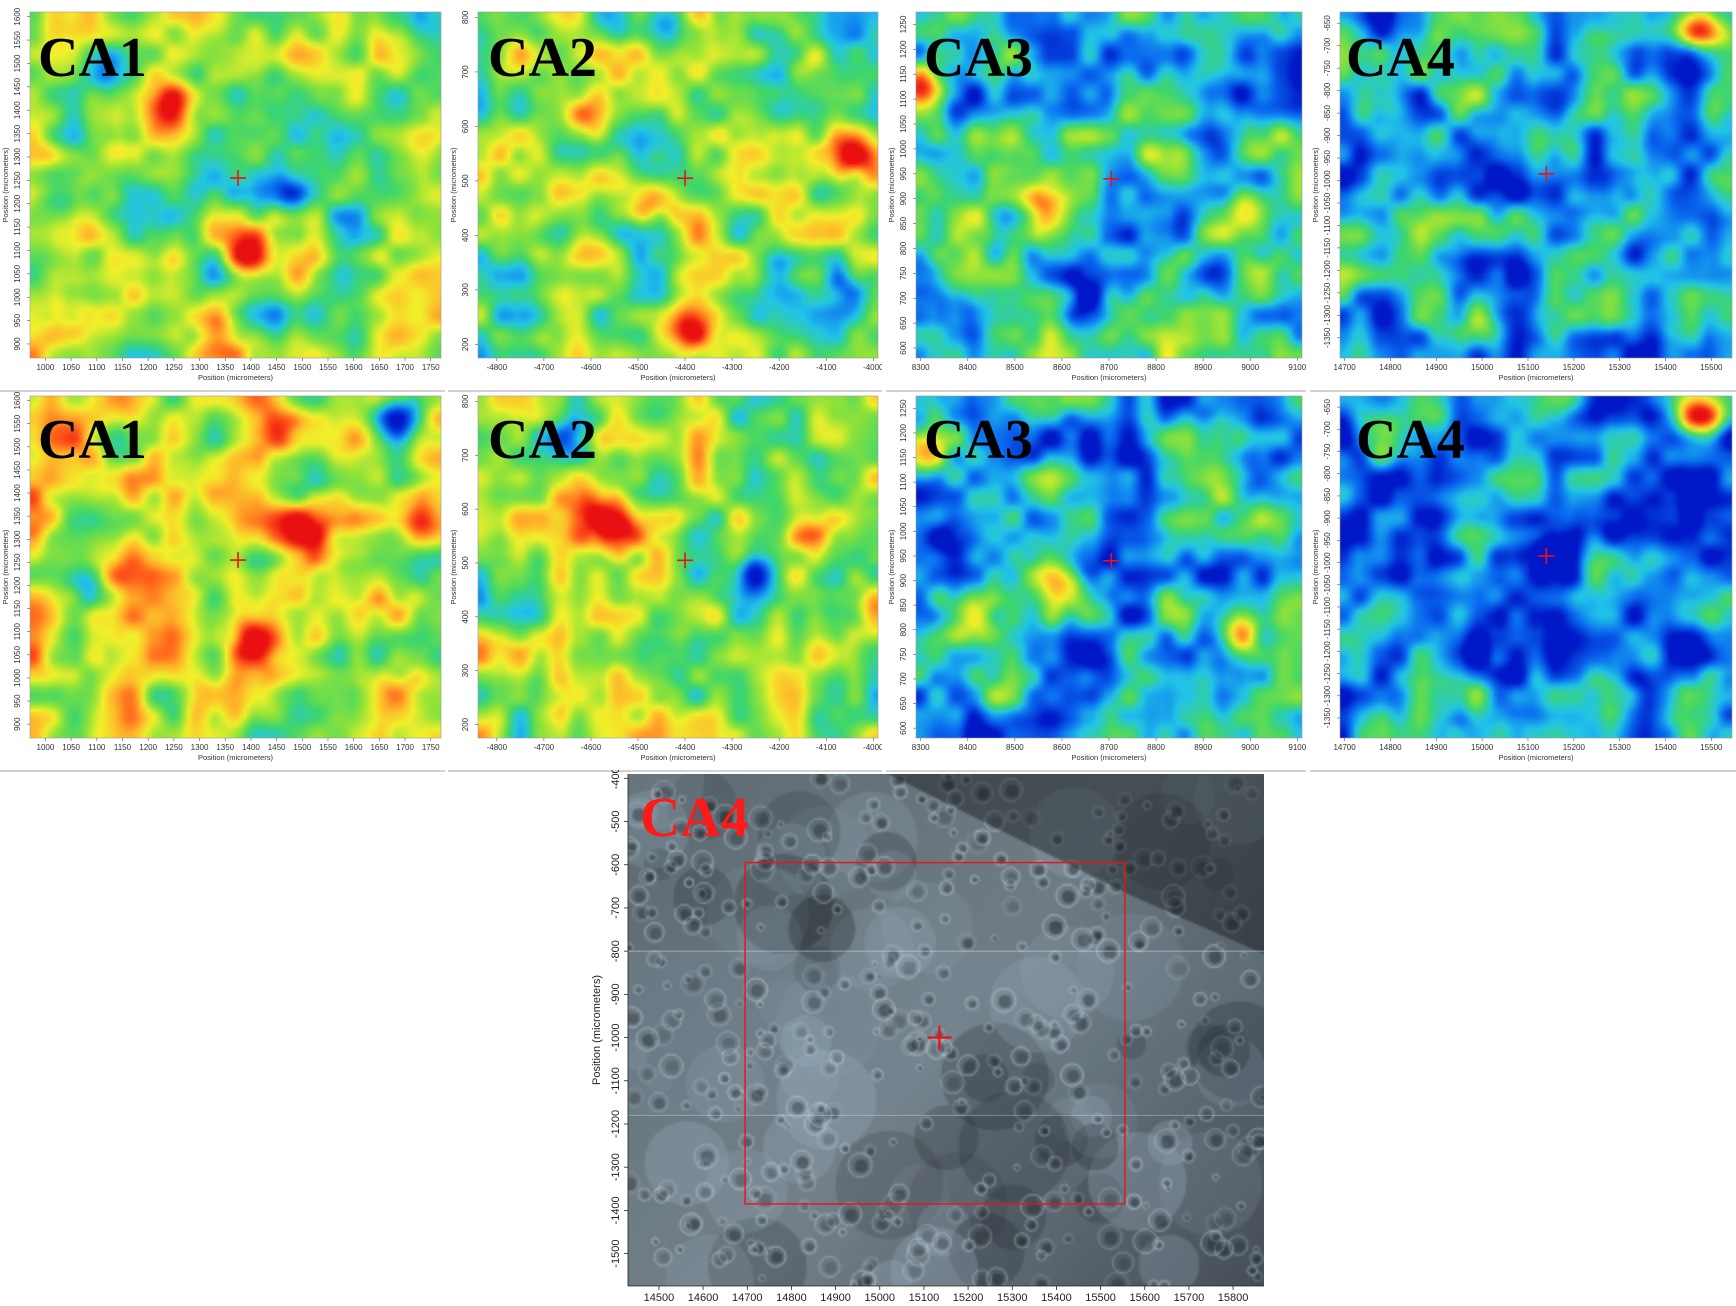 This screenshot has height=1306, width=1736. What do you see at coordinates (405, 367) in the screenshot?
I see `x-tick-label: 1700` at bounding box center [405, 367].